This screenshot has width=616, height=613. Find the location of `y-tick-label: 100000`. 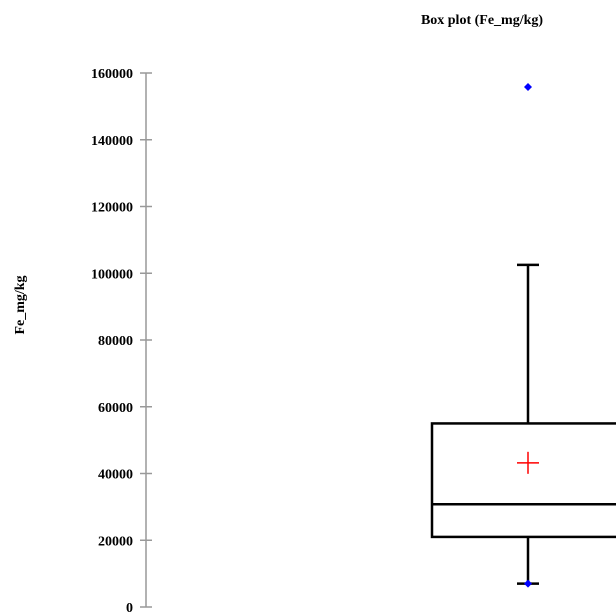

y-tick-label: 100000 is located at coordinates (112, 274).